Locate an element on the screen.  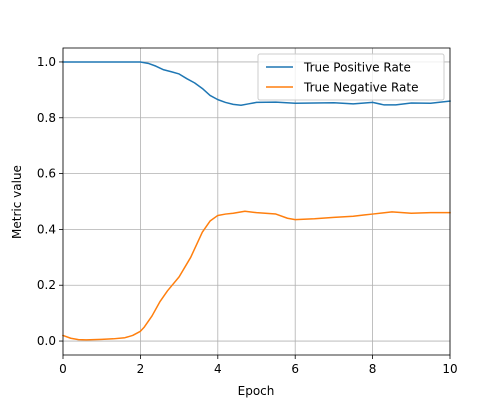
x-tick-label: 8 is located at coordinates (373, 369).